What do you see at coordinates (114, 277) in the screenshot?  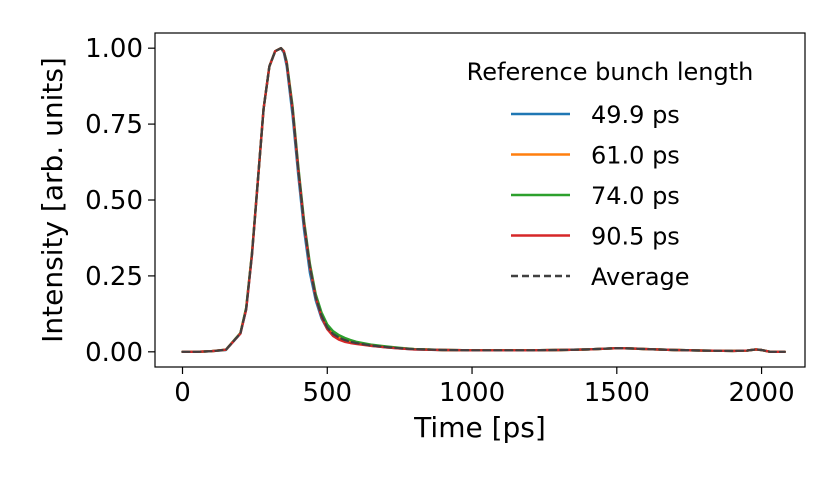 I see `y-tick-label: 0.25` at bounding box center [114, 277].